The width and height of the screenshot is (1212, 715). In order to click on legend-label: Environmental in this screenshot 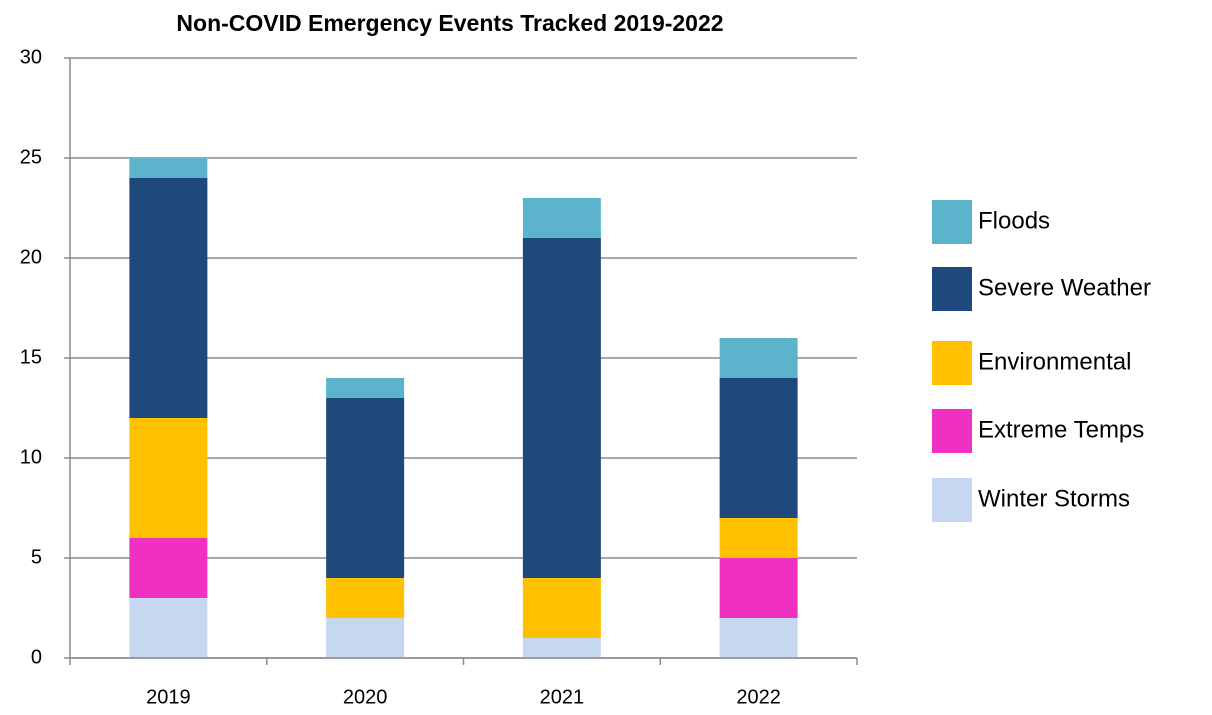, I will do `click(1054, 361)`.